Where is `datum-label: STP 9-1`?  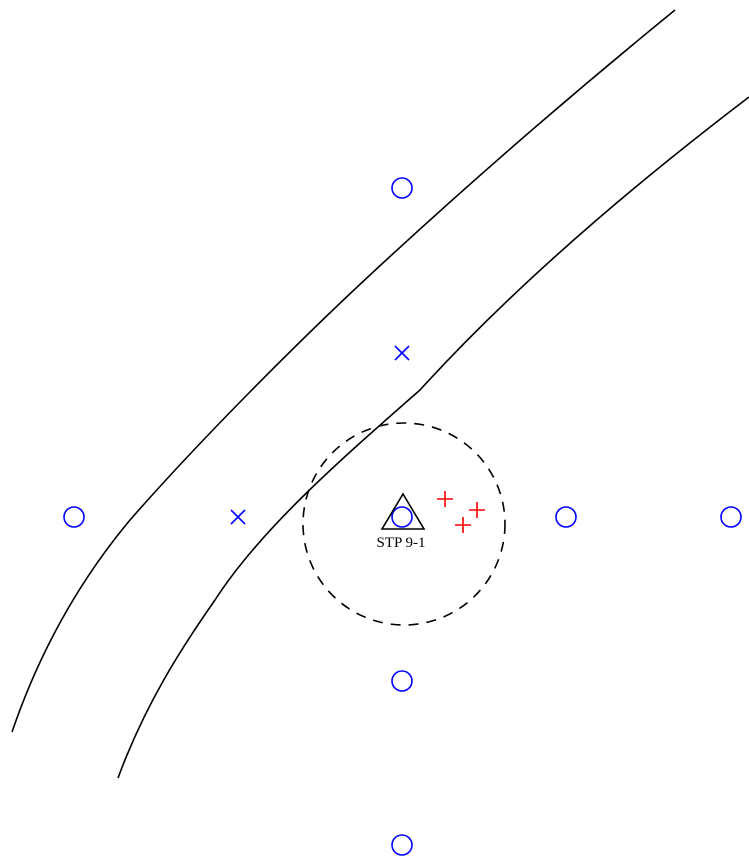
datum-label: STP 9-1 is located at coordinates (400, 543).